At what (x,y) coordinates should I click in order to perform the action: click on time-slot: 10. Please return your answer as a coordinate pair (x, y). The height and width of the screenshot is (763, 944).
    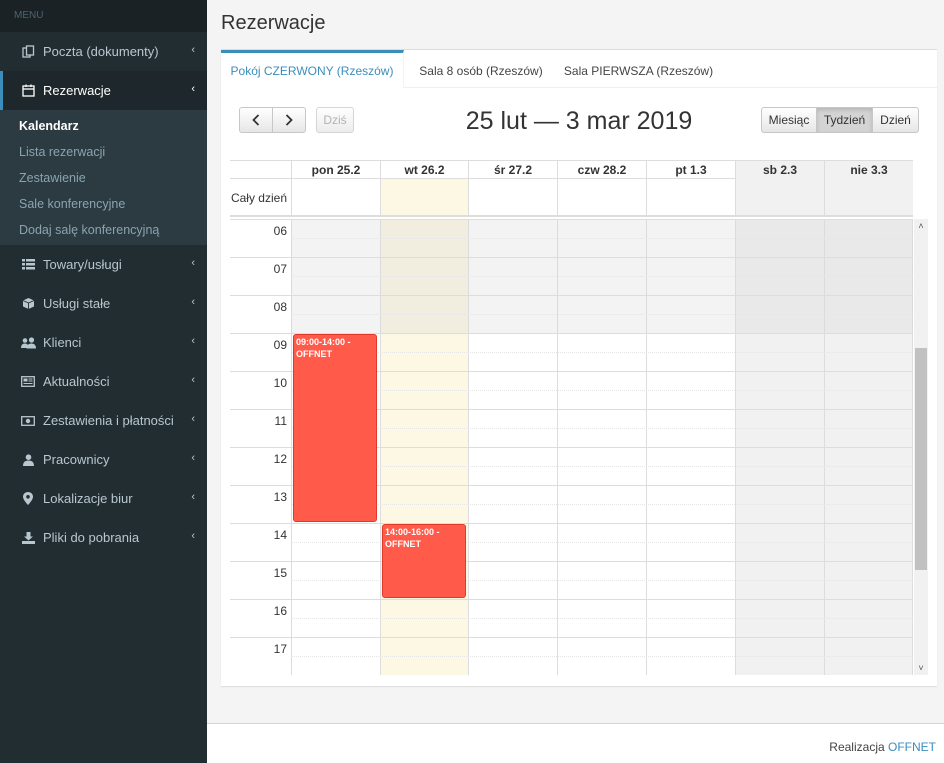
    Looking at the image, I should click on (571, 390).